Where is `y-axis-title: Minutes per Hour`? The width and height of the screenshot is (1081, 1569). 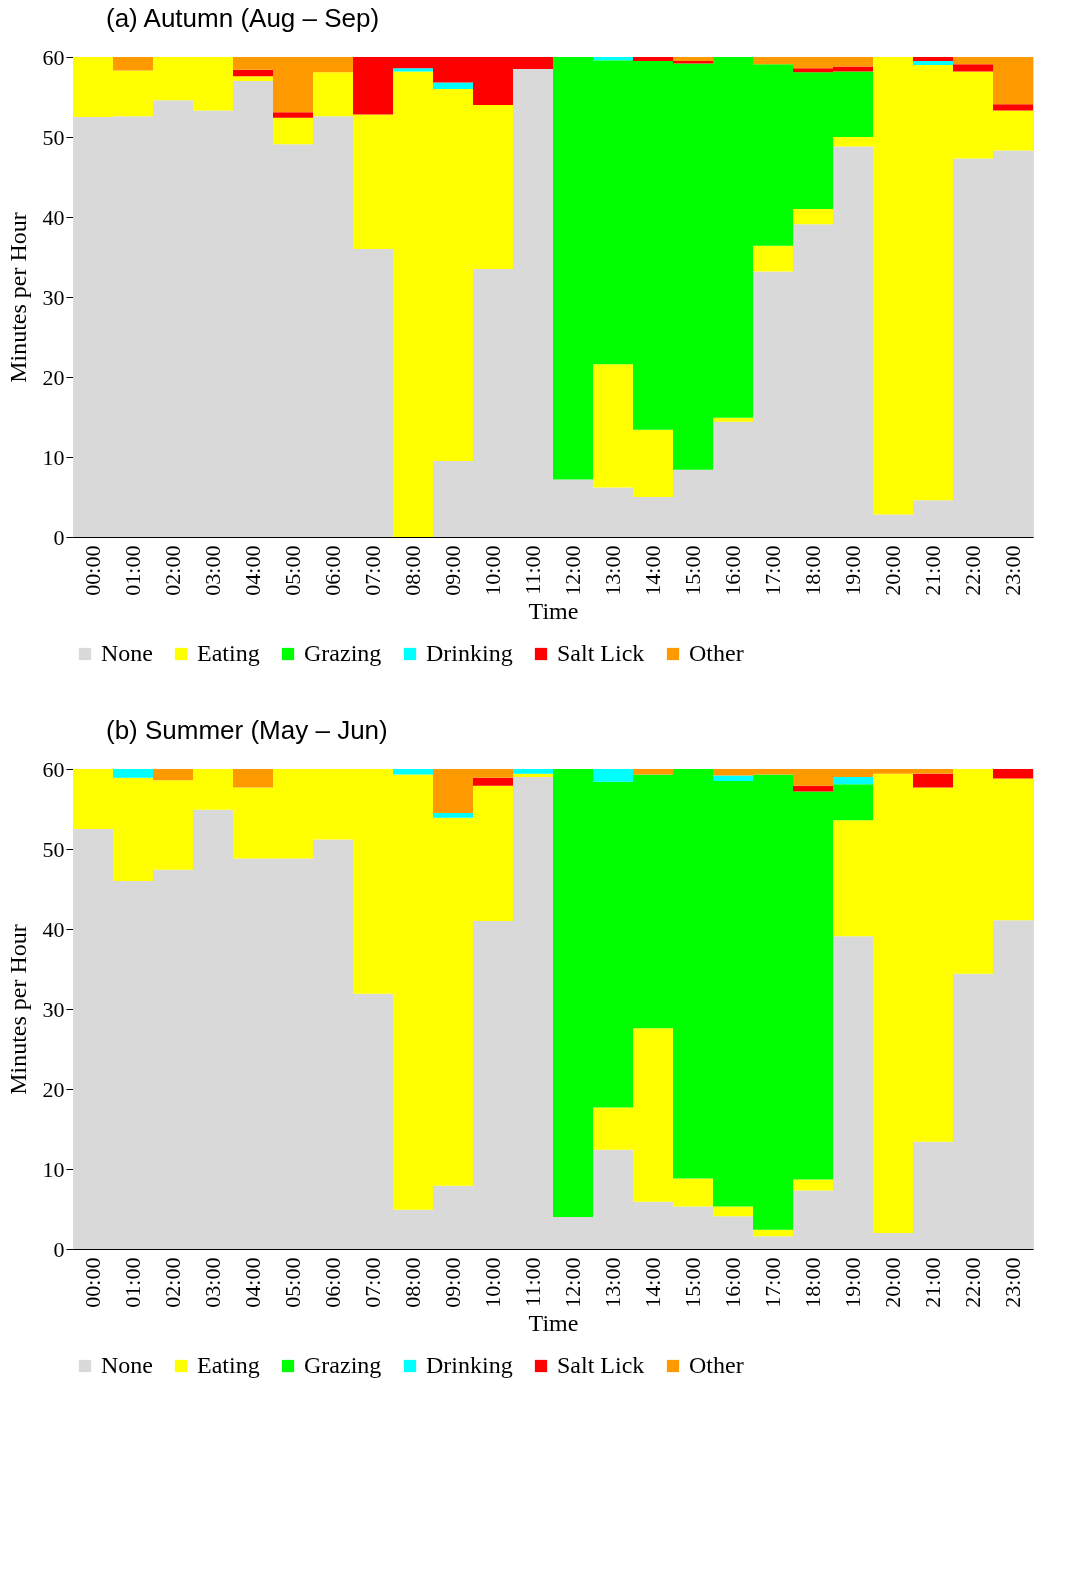 y-axis-title: Minutes per Hour is located at coordinates (17, 1009).